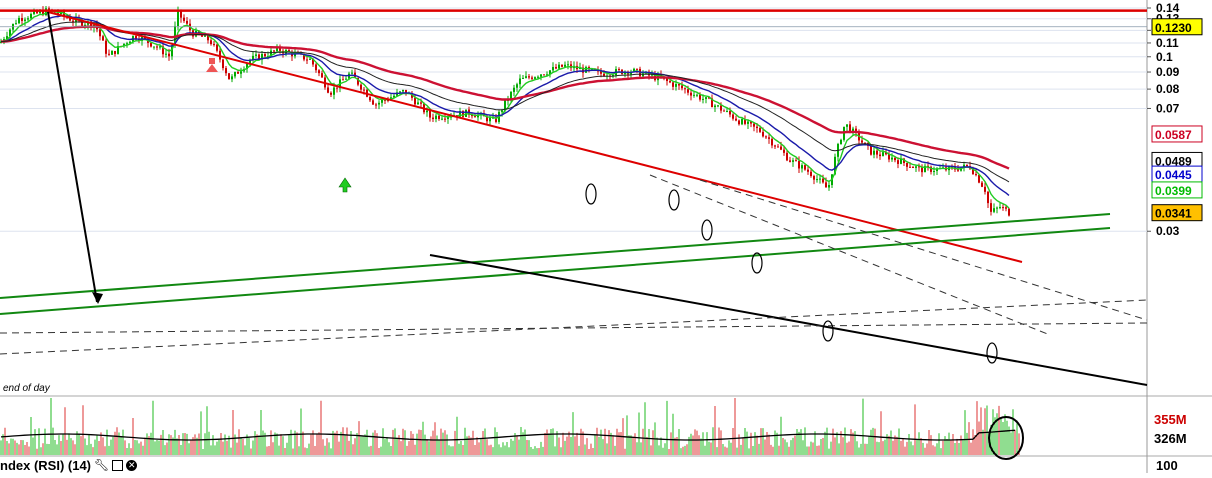  Describe the element at coordinates (1167, 43) in the screenshot. I see `y-tick-label: 0.11` at that location.